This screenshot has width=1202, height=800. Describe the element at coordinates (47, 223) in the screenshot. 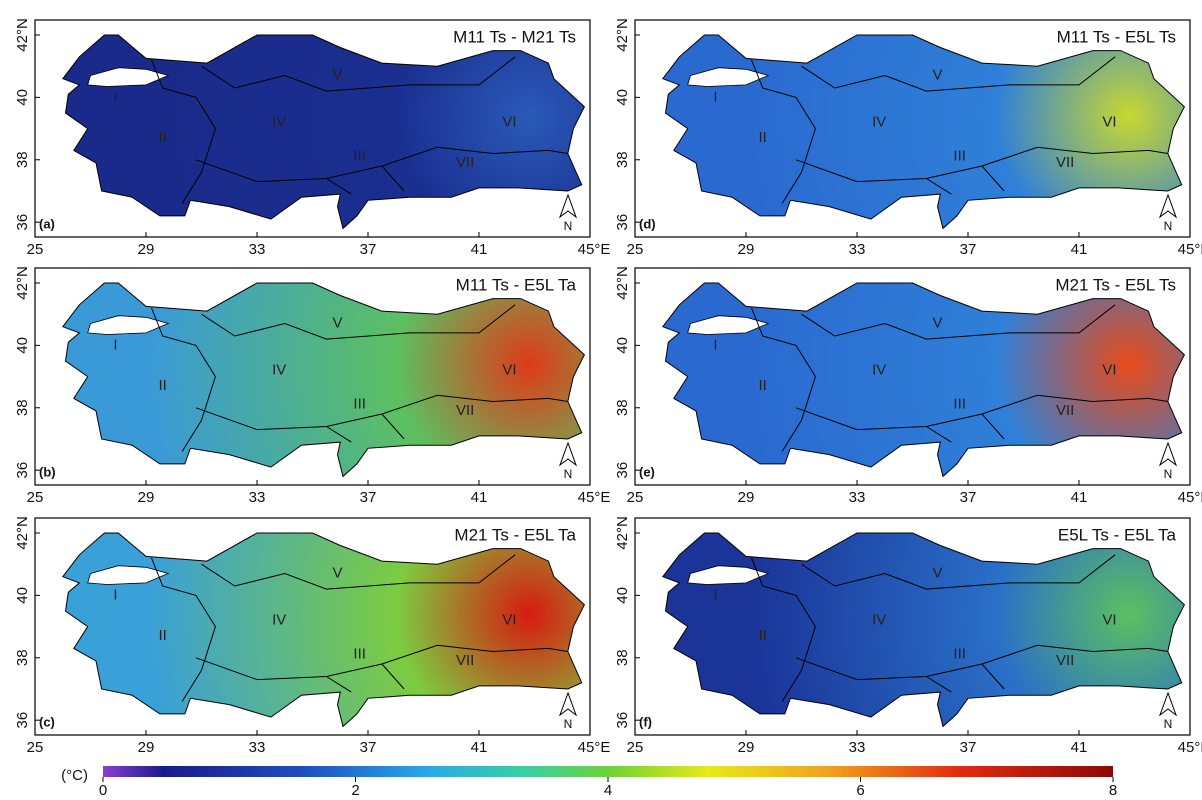

I see `panel-letter: (a)` at that location.